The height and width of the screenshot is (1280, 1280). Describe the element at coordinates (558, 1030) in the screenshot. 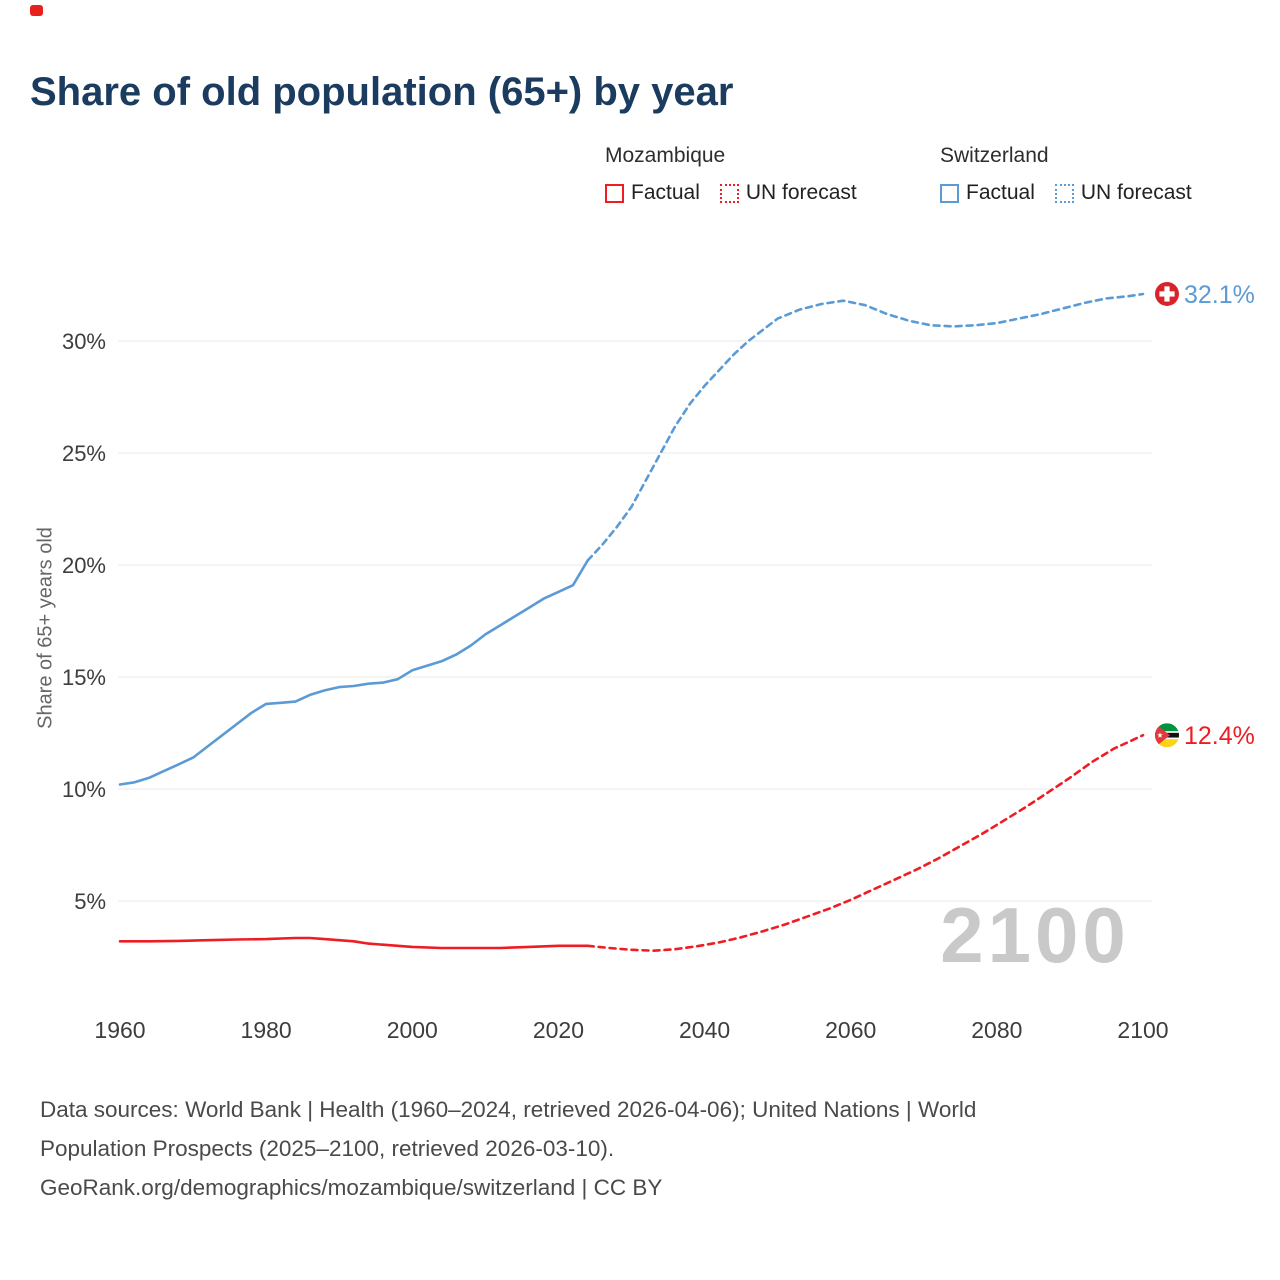

I see `x-tick-label: 2020` at that location.